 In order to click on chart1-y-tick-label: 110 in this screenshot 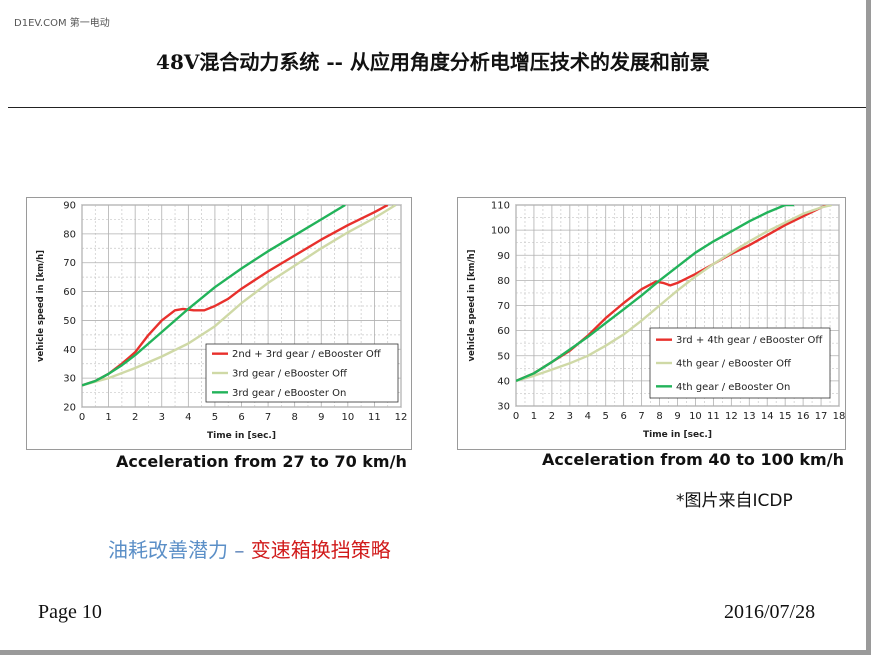, I will do `click(500, 206)`.